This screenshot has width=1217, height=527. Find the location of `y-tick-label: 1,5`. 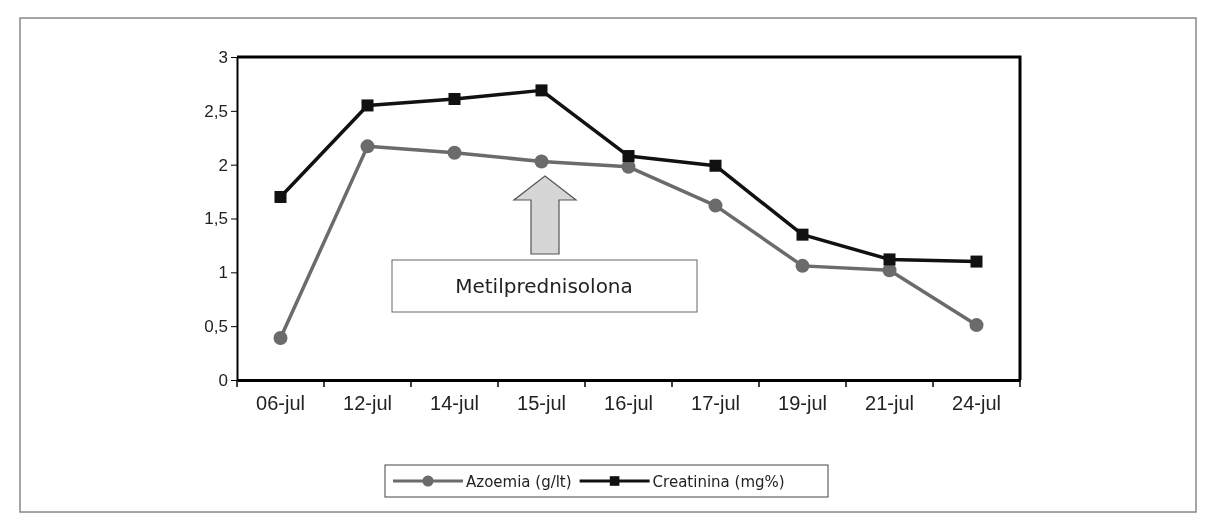

y-tick-label: 1,5 is located at coordinates (216, 219).